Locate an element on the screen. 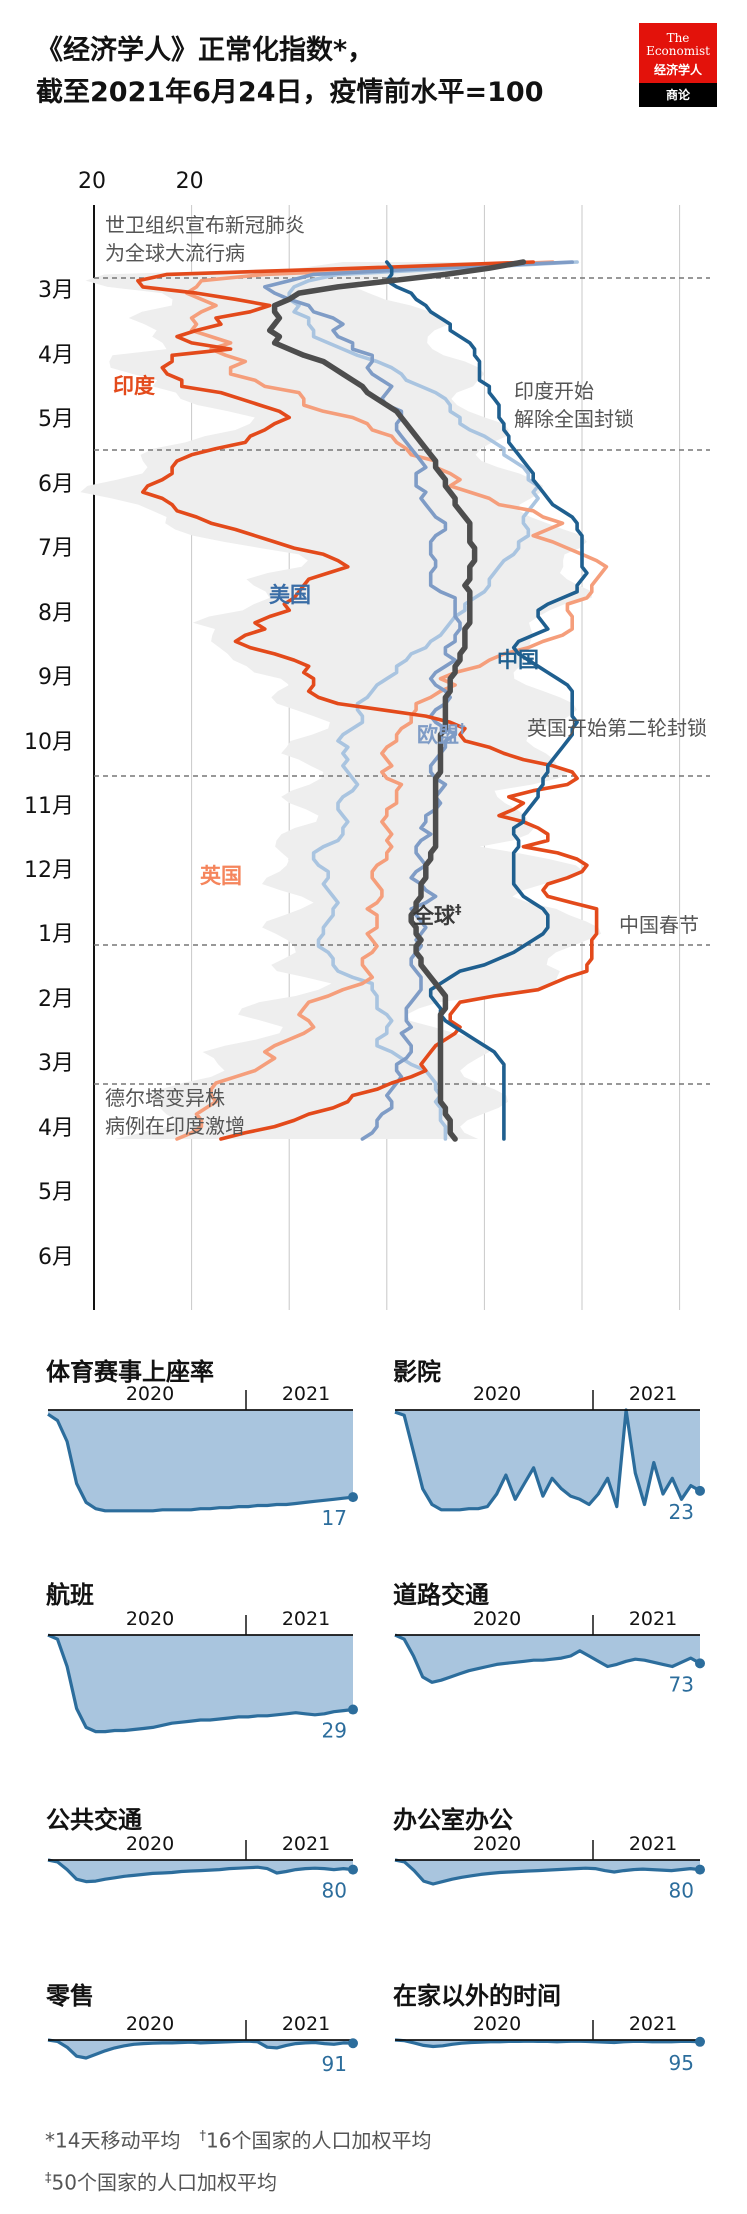 Image resolution: width=747 pixels, height=2214 pixels. small-chart-title: 航班 is located at coordinates (70, 1595).